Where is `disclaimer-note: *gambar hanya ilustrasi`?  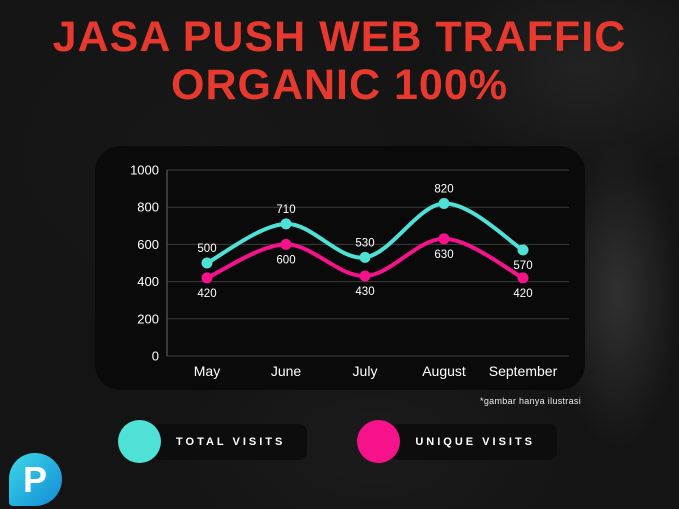
disclaimer-note: *gambar hanya ilustrasi is located at coordinates (530, 401).